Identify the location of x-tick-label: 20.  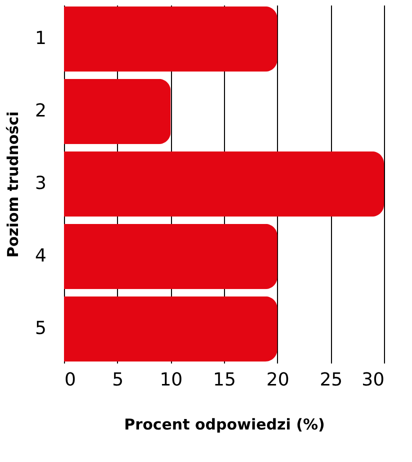
(278, 380).